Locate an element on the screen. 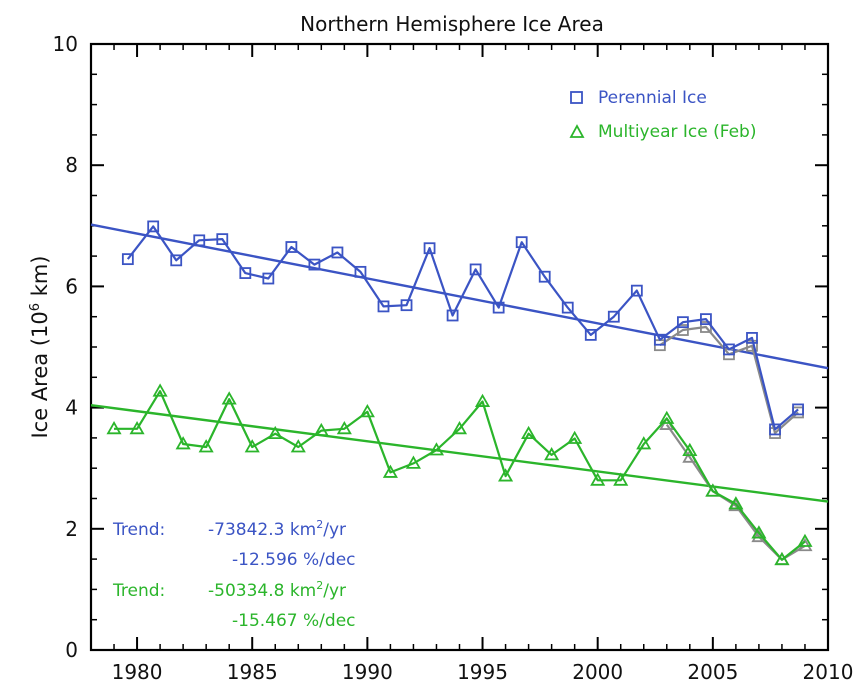 The image size is (865, 689). perennial-trend-label: Trend: is located at coordinates (138, 530).